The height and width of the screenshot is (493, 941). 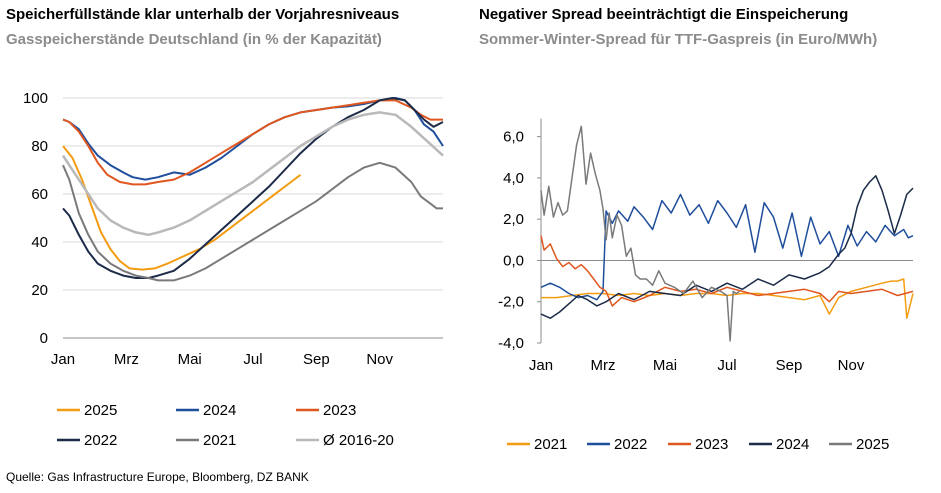 What do you see at coordinates (39, 194) in the screenshot?
I see `y-tick-label: 60` at bounding box center [39, 194].